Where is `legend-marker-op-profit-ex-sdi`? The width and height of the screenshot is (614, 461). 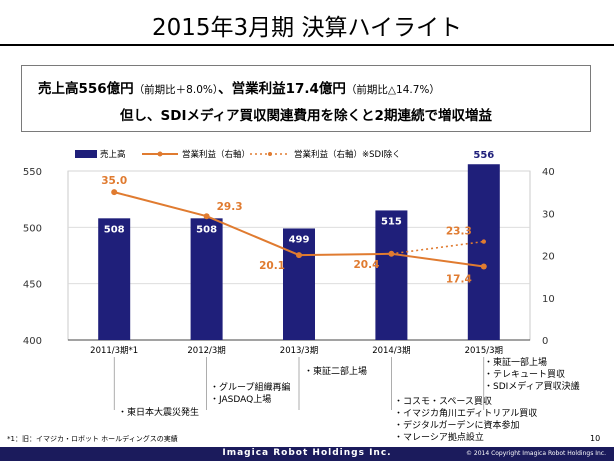
legend-marker-op-profit-ex-sdi is located at coordinates (270, 154).